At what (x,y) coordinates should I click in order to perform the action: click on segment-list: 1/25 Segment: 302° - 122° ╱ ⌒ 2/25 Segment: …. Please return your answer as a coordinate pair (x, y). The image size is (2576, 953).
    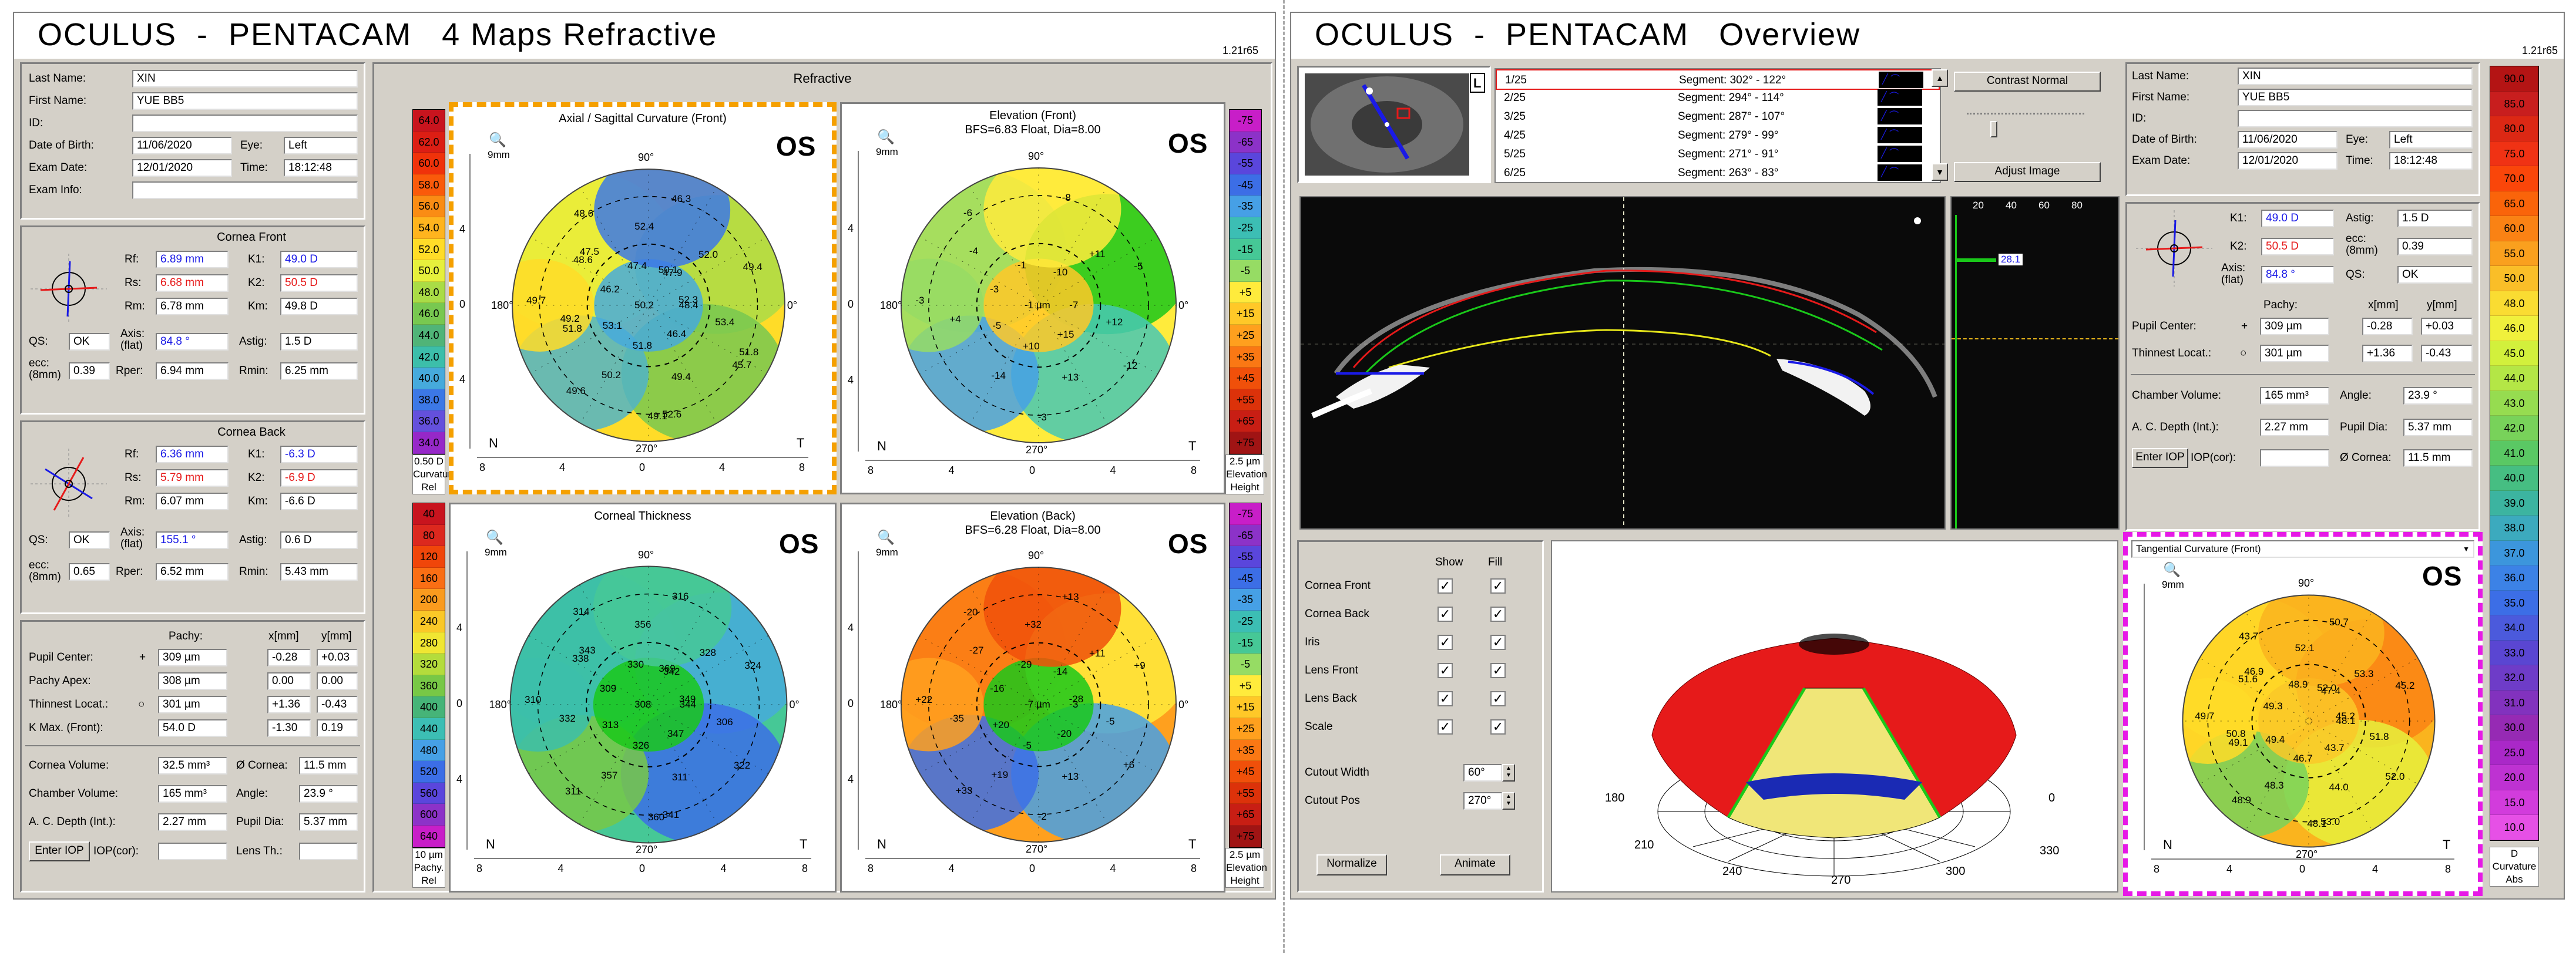
    Looking at the image, I should click on (1717, 125).